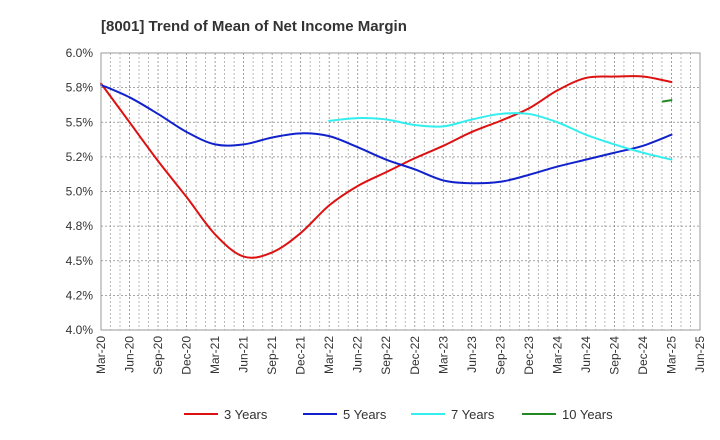 This screenshot has height=440, width=720. I want to click on legend-label-10-years: 10 Years, so click(587, 414).